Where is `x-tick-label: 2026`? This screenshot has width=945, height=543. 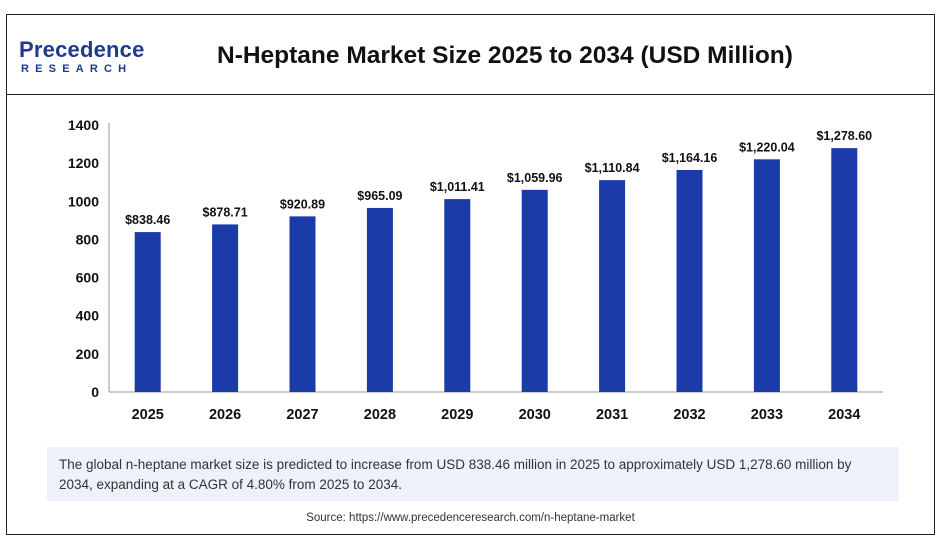 x-tick-label: 2026 is located at coordinates (225, 415).